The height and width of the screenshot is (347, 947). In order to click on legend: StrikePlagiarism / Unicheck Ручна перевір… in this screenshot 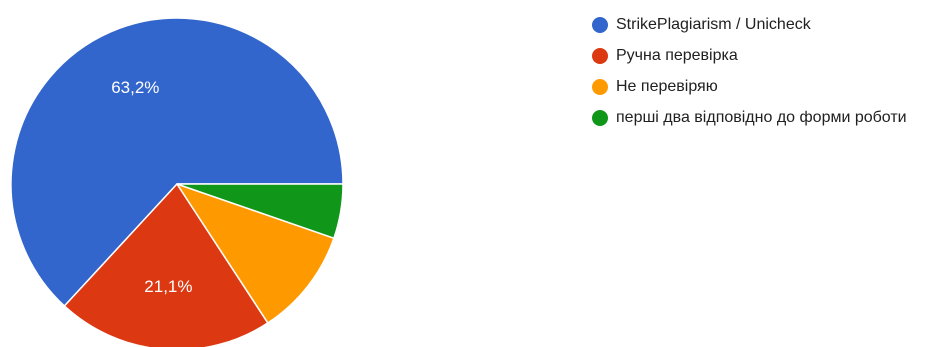, I will do `click(767, 76)`.